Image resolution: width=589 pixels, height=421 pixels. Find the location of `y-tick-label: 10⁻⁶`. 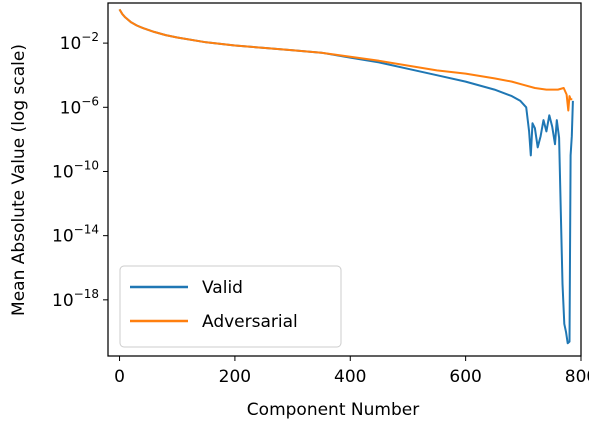

y-tick-label: 10⁻⁶ is located at coordinates (79, 106).